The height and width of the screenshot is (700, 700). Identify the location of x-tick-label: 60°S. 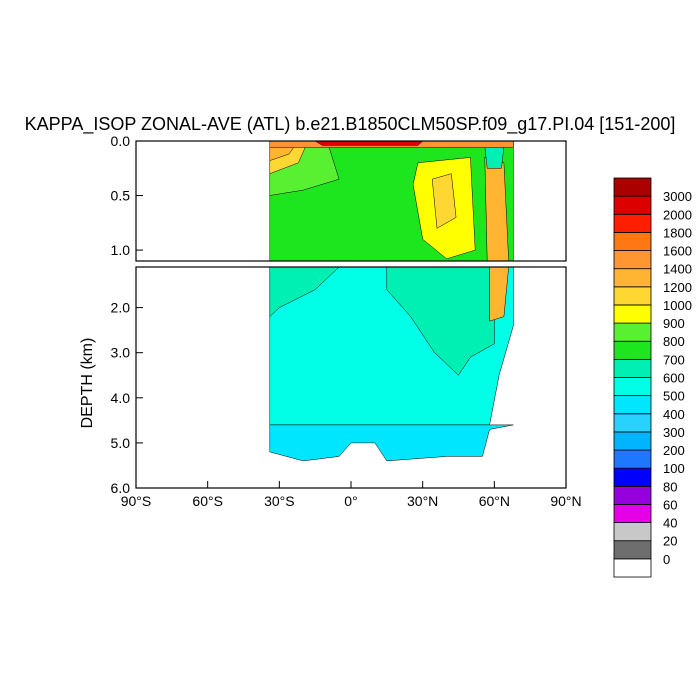
(207, 501).